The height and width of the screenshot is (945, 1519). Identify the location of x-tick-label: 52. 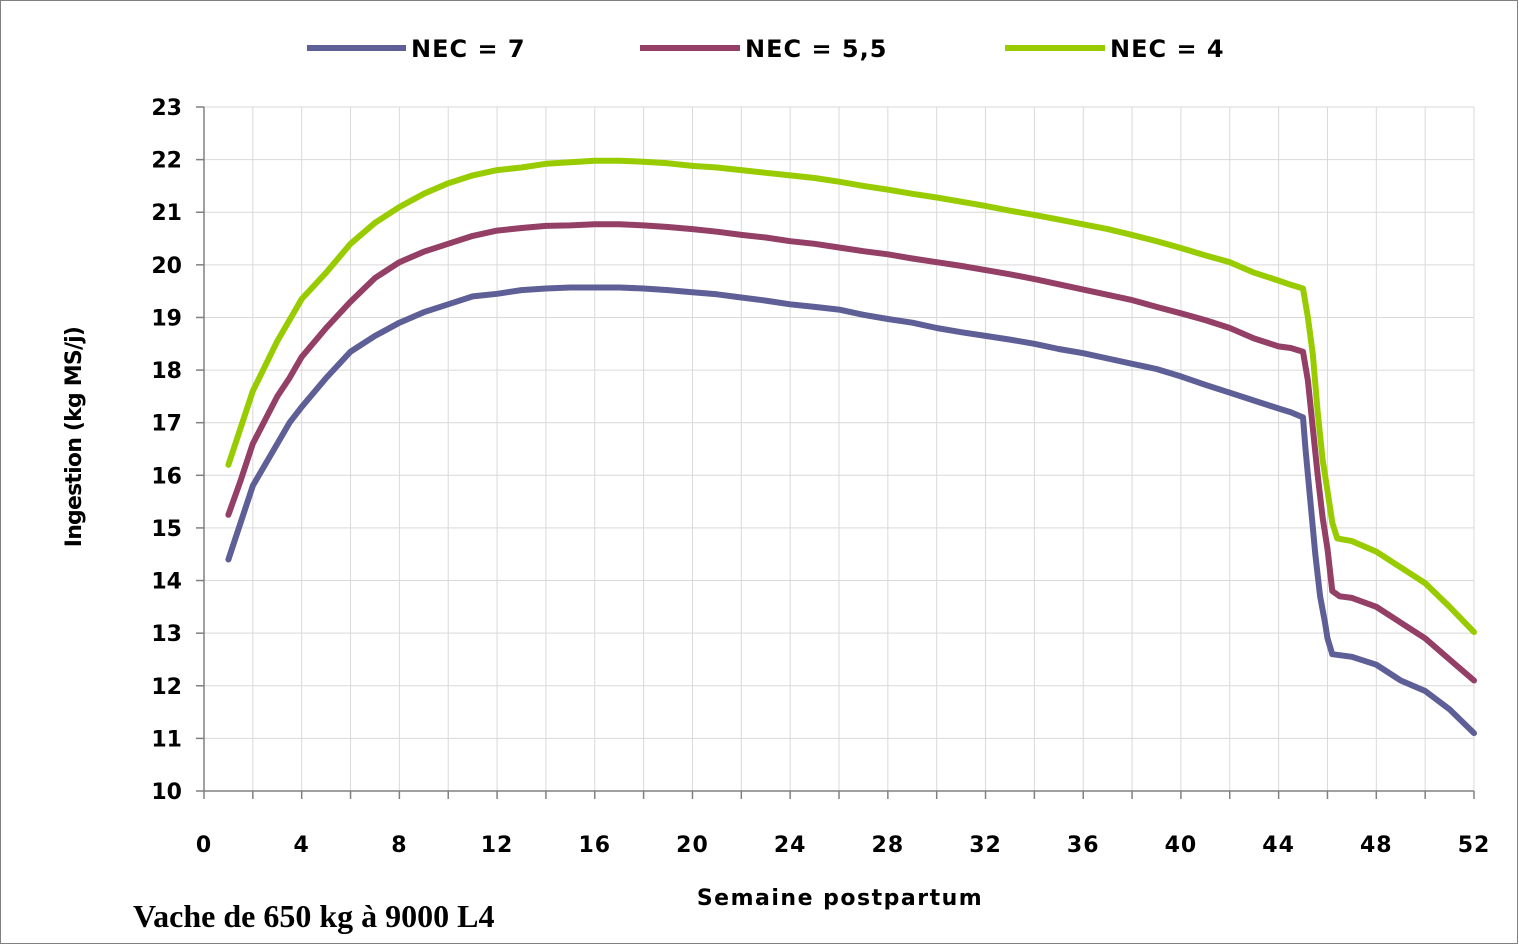
(1474, 845).